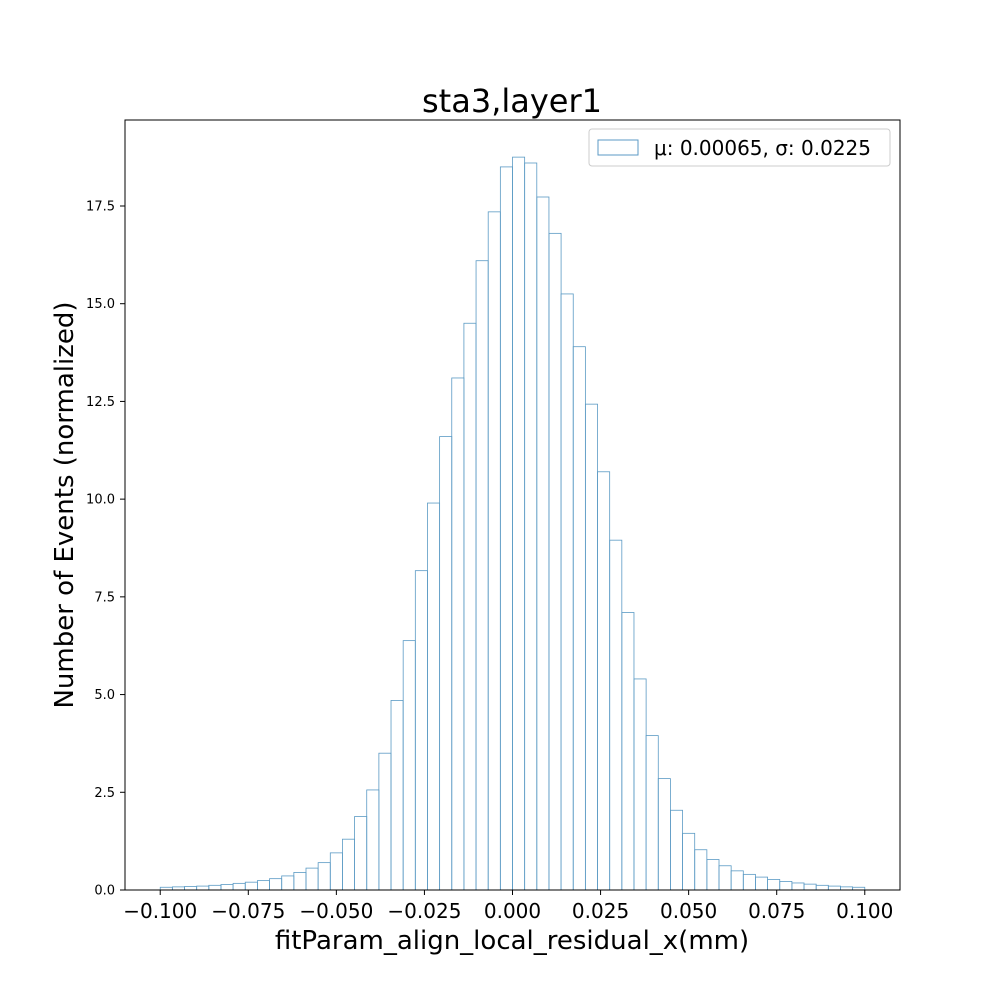 The height and width of the screenshot is (1000, 1000). What do you see at coordinates (864, 911) in the screenshot?
I see `x-tick-label: 0.100` at bounding box center [864, 911].